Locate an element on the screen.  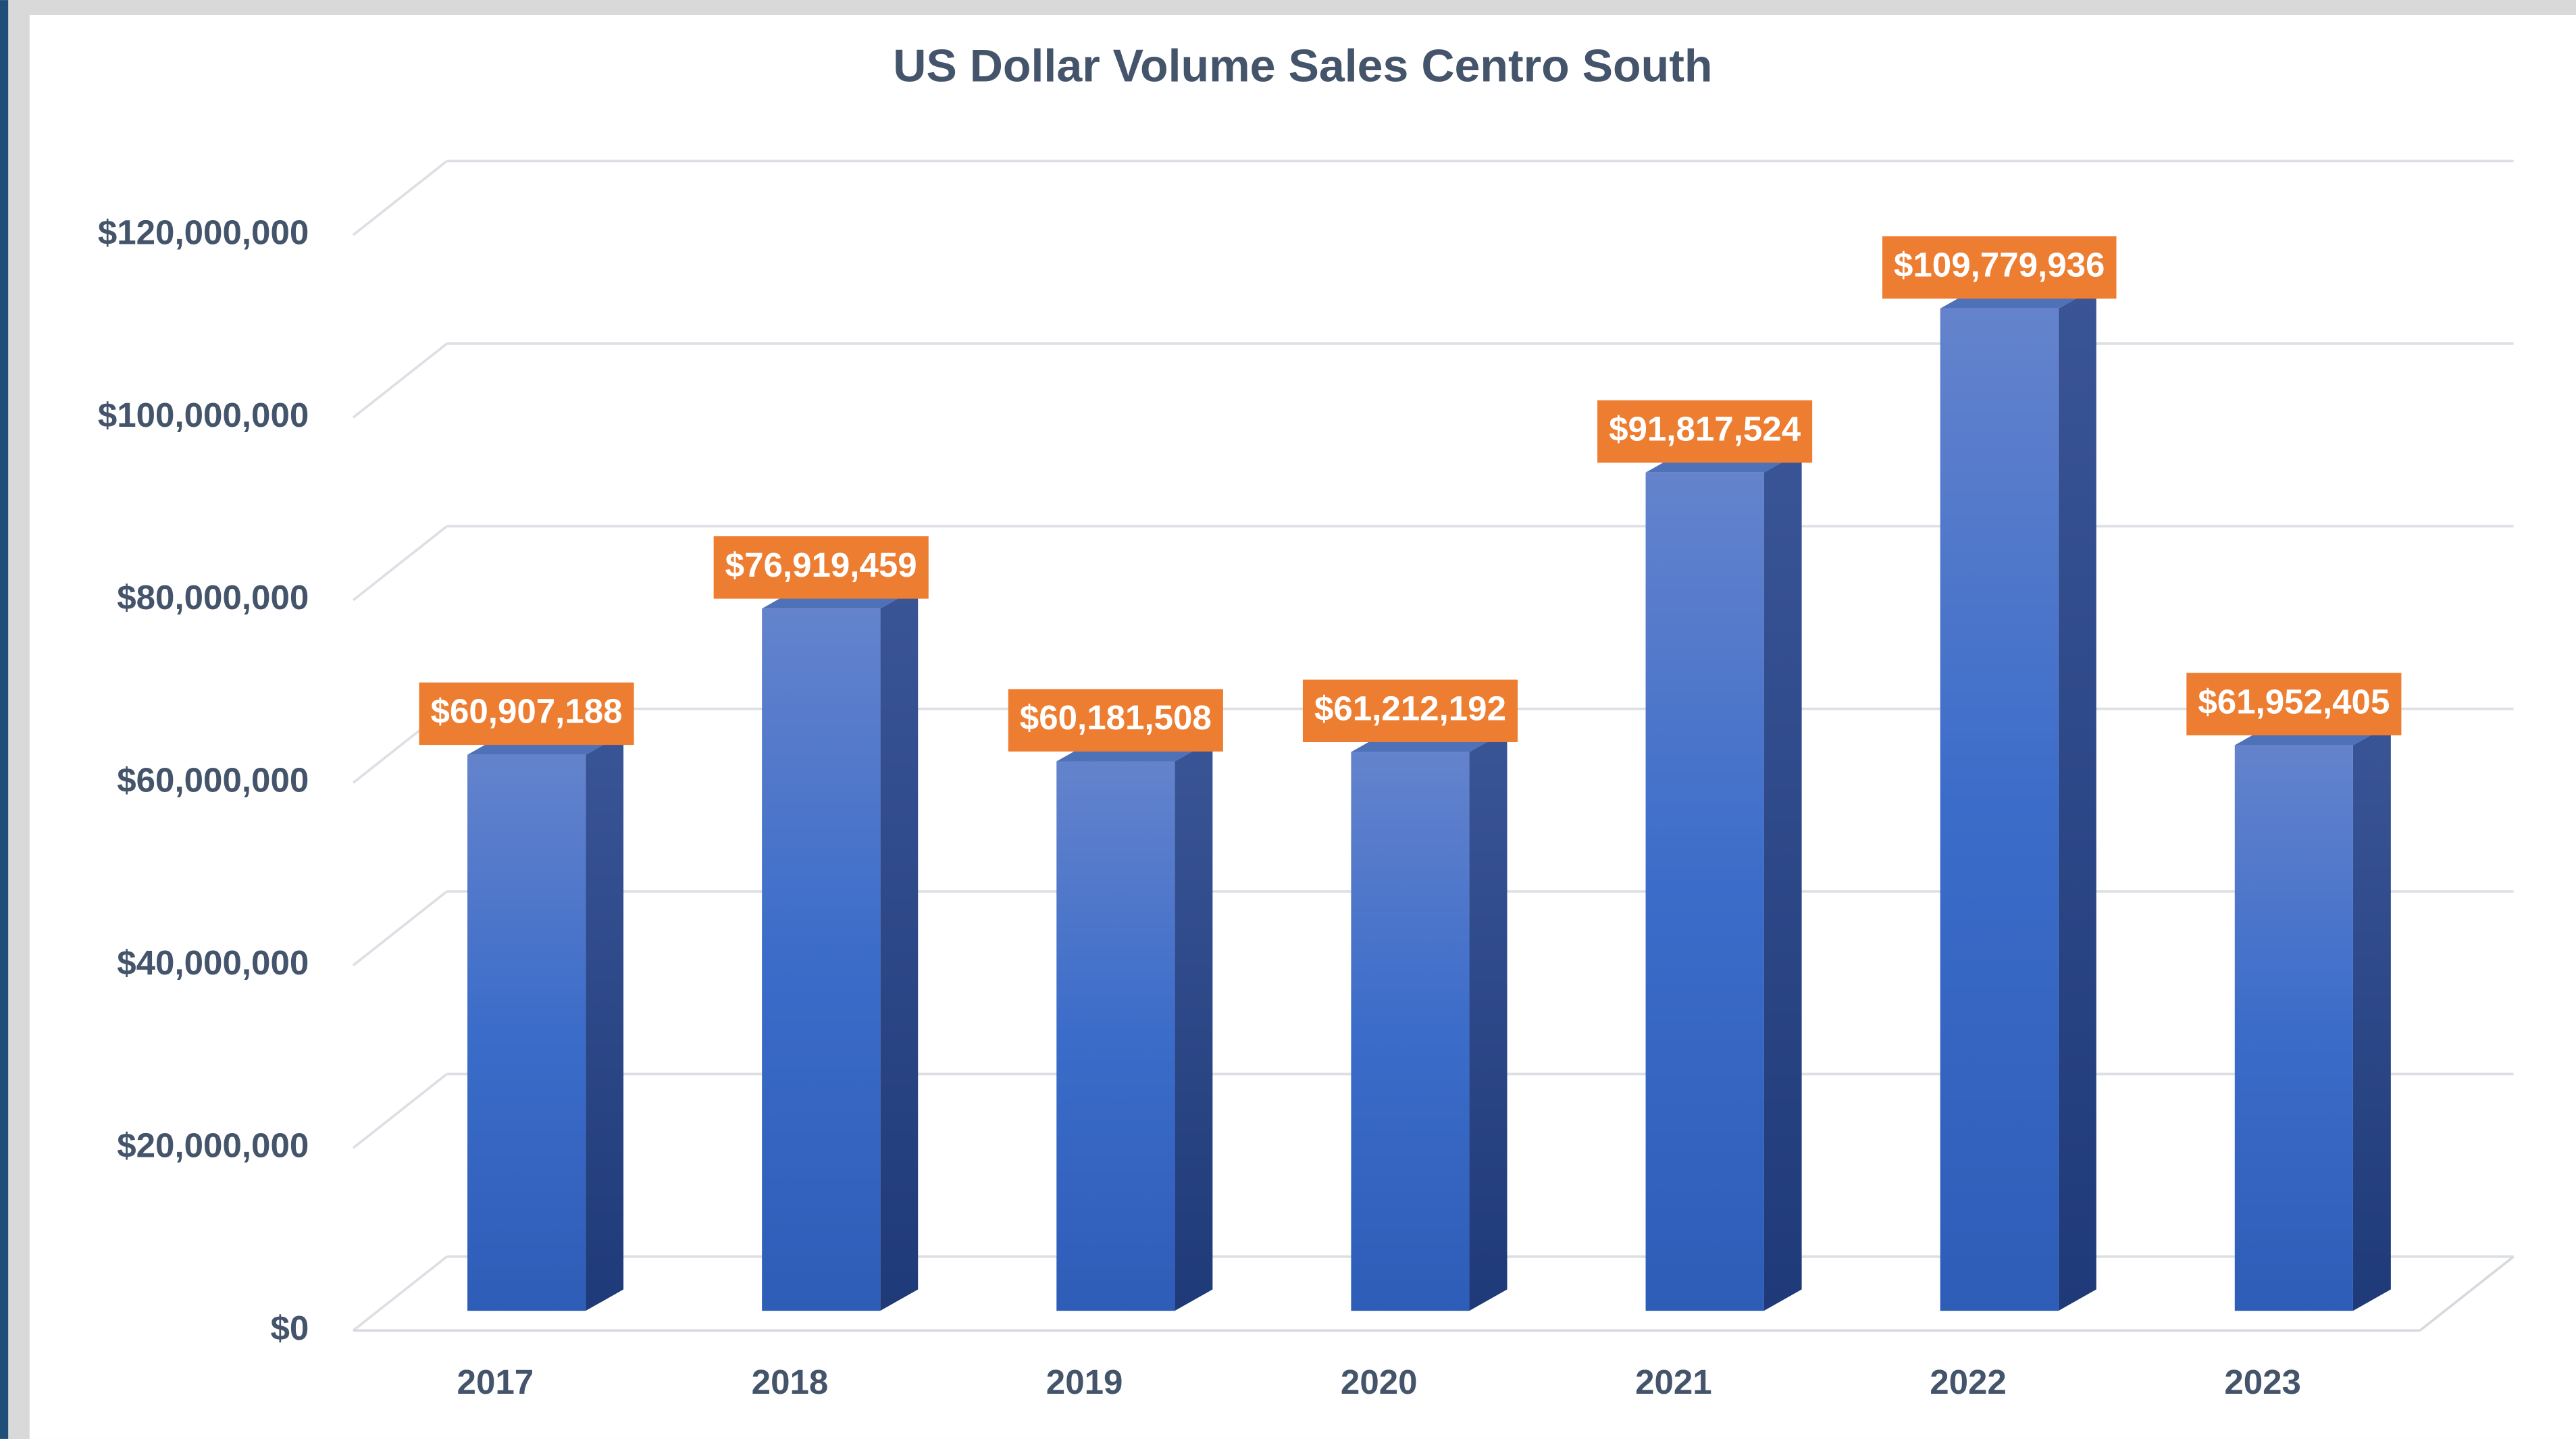
y-tick-label: $120,000,000 is located at coordinates (203, 232).